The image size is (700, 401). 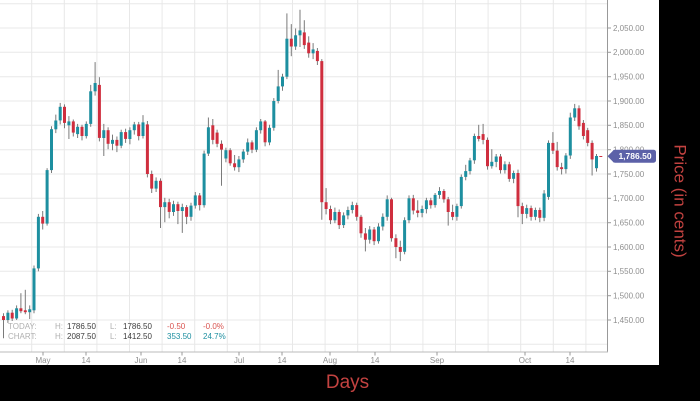 What do you see at coordinates (629, 77) in the screenshot?
I see `svg-text: 1,950.00` at bounding box center [629, 77].